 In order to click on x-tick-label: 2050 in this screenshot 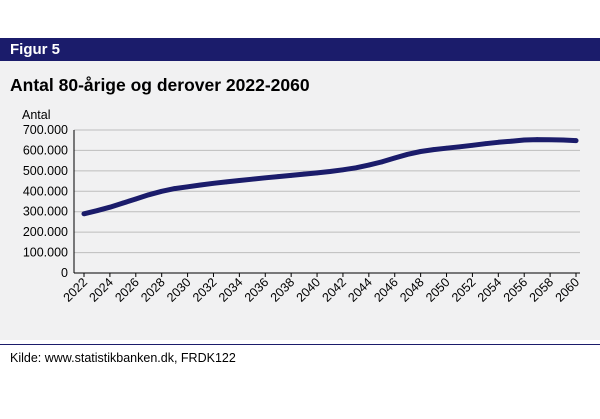, I will do `click(438, 290)`.